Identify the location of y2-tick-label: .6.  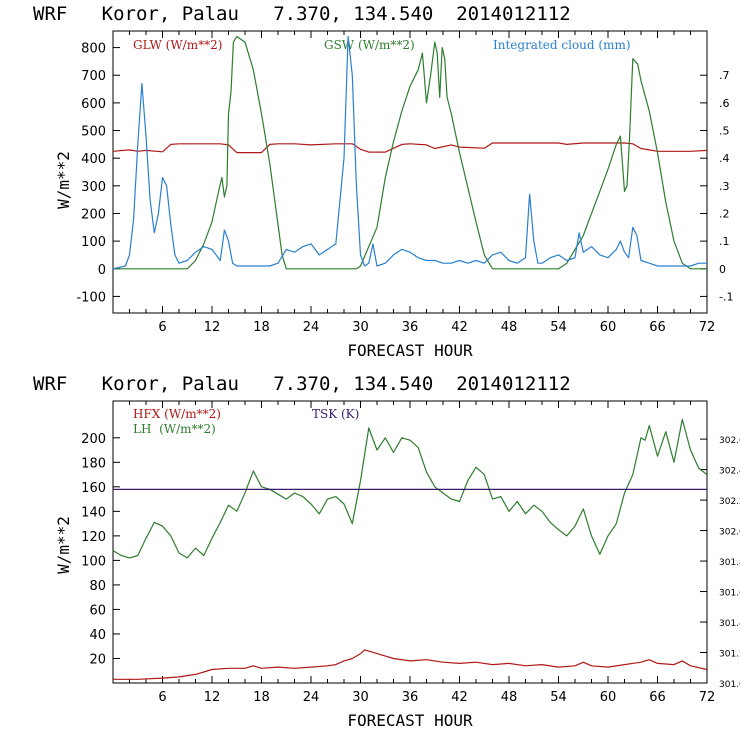
(724, 103).